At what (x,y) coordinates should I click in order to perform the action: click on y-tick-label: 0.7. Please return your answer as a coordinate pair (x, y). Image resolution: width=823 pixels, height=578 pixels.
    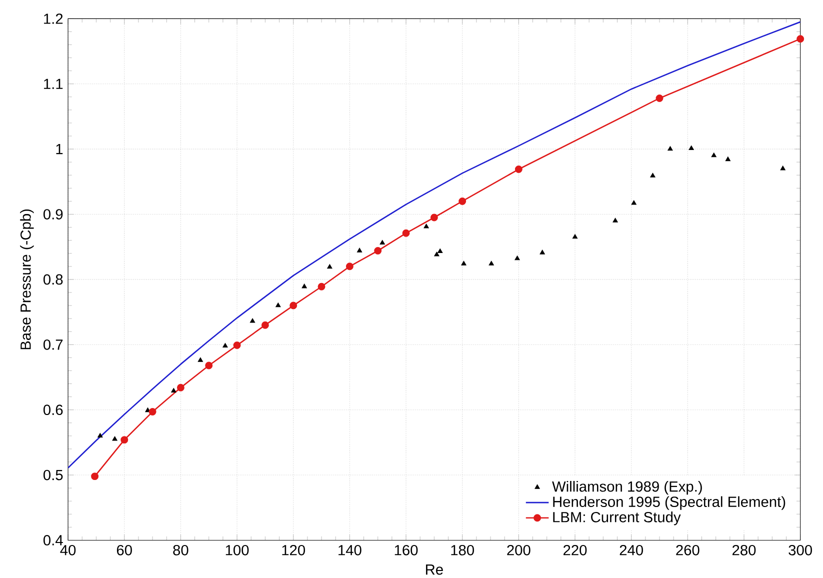
    Looking at the image, I should click on (53, 345).